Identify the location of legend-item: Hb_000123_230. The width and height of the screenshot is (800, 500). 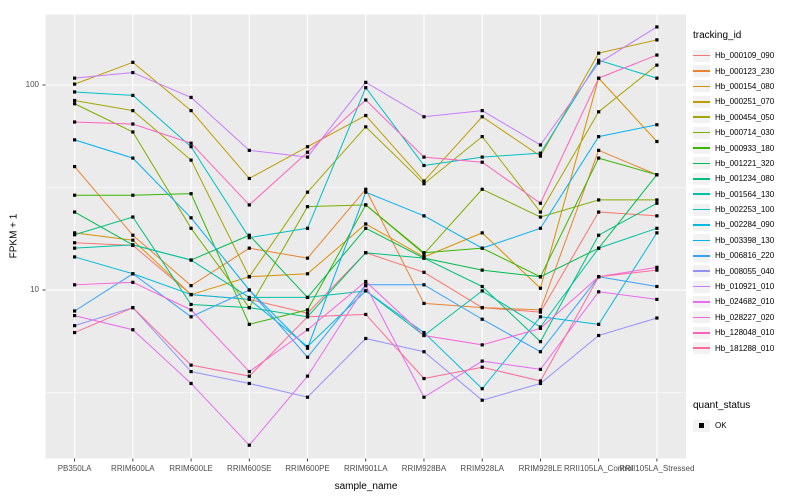
(746, 70).